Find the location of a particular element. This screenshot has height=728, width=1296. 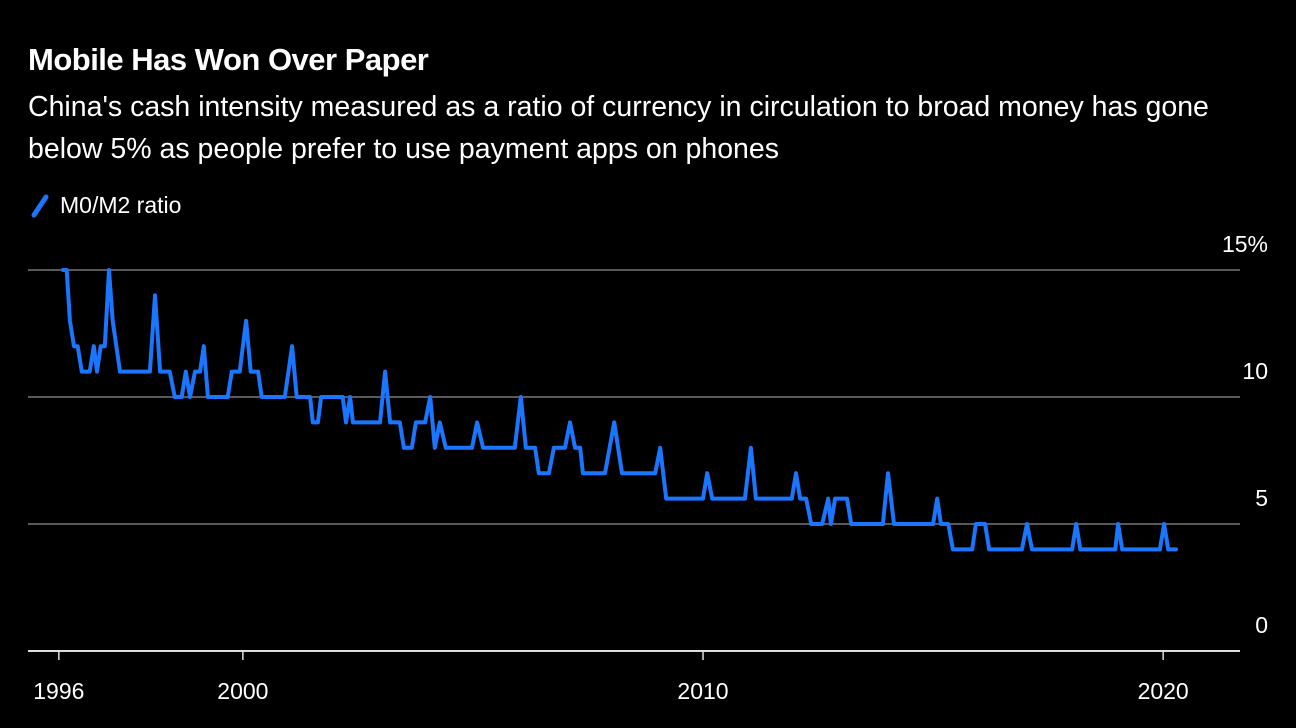

y-tick-label: 10 is located at coordinates (1255, 371).